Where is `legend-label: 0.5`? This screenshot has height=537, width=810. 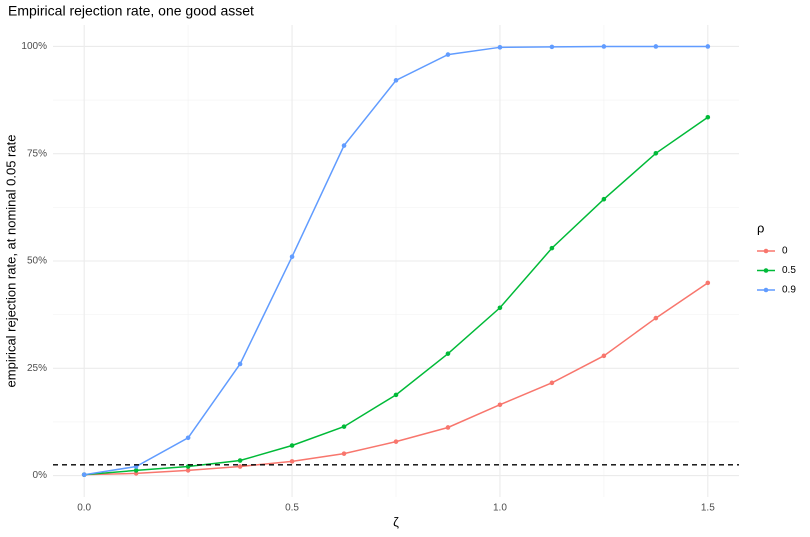 legend-label: 0.5 is located at coordinates (789, 270).